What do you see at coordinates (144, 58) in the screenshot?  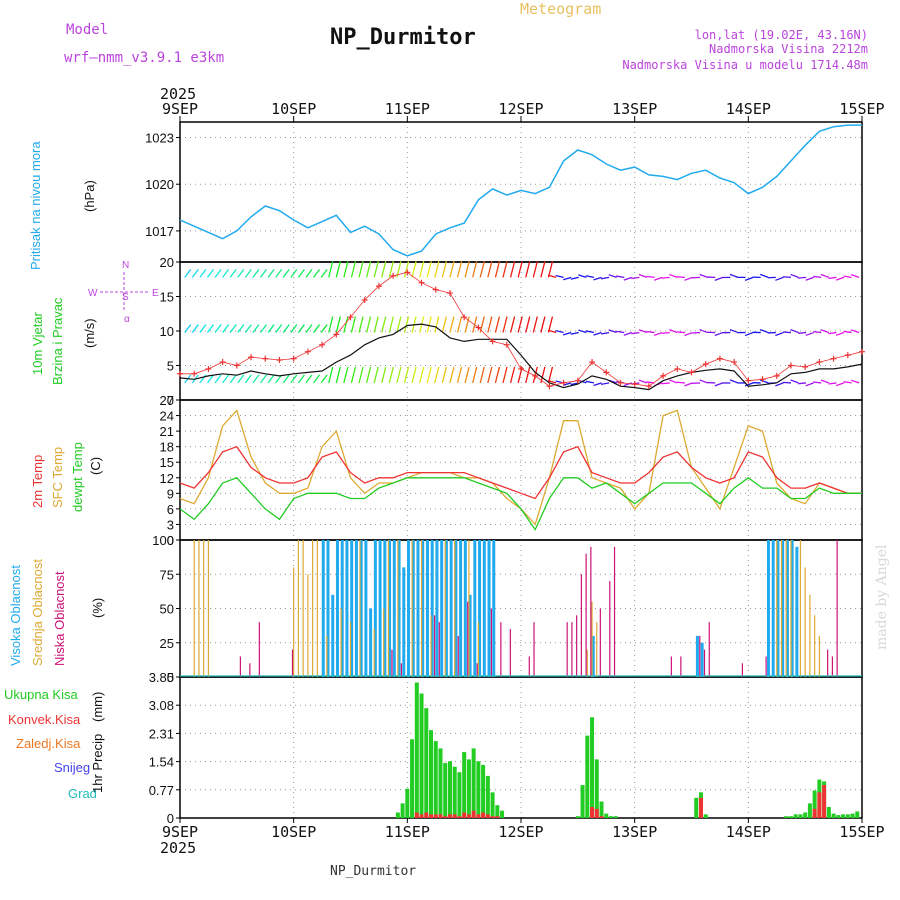 I see `model-name: wrf–nmm_v3.9.1 e3km` at bounding box center [144, 58].